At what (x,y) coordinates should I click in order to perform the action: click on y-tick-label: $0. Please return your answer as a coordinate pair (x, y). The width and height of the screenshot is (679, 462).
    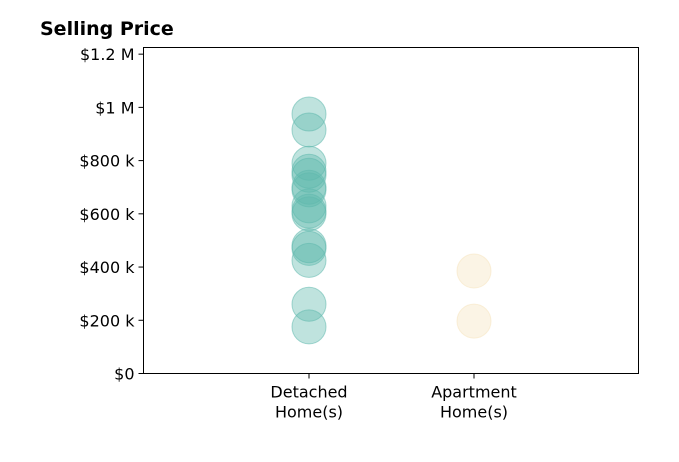
    Looking at the image, I should click on (124, 374).